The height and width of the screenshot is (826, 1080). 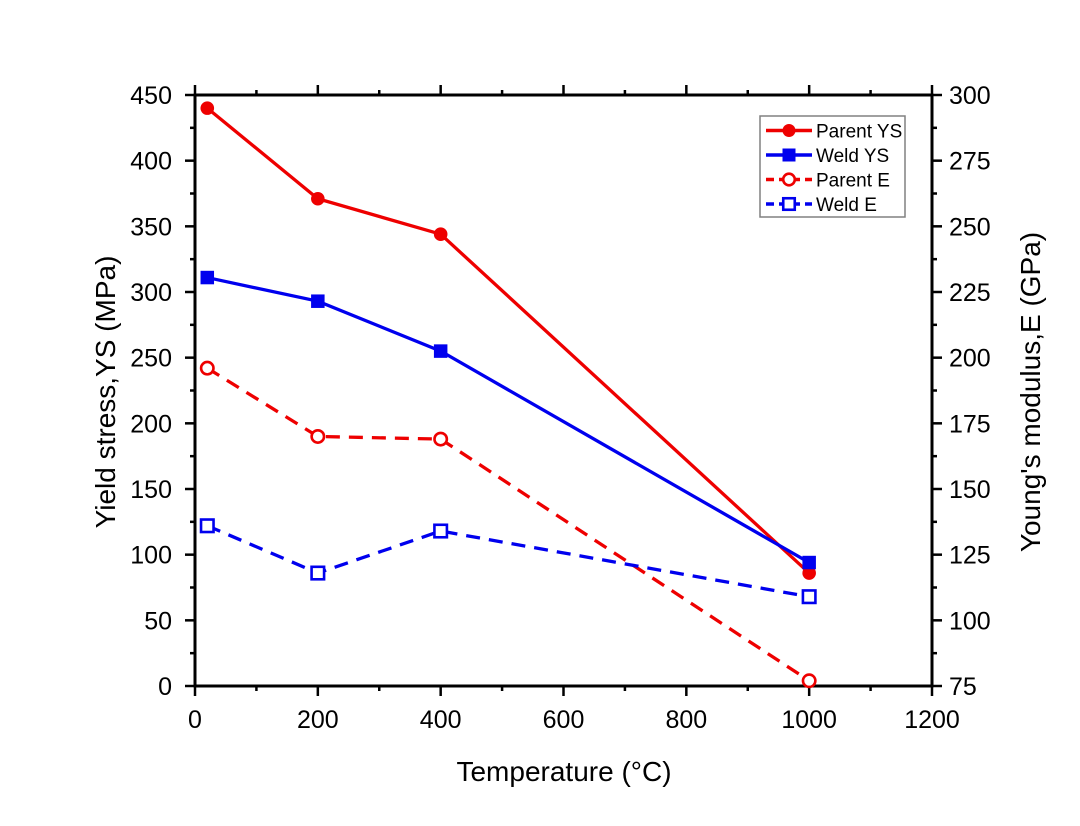 What do you see at coordinates (151, 227) in the screenshot?
I see `y-left-tick-label: 350` at bounding box center [151, 227].